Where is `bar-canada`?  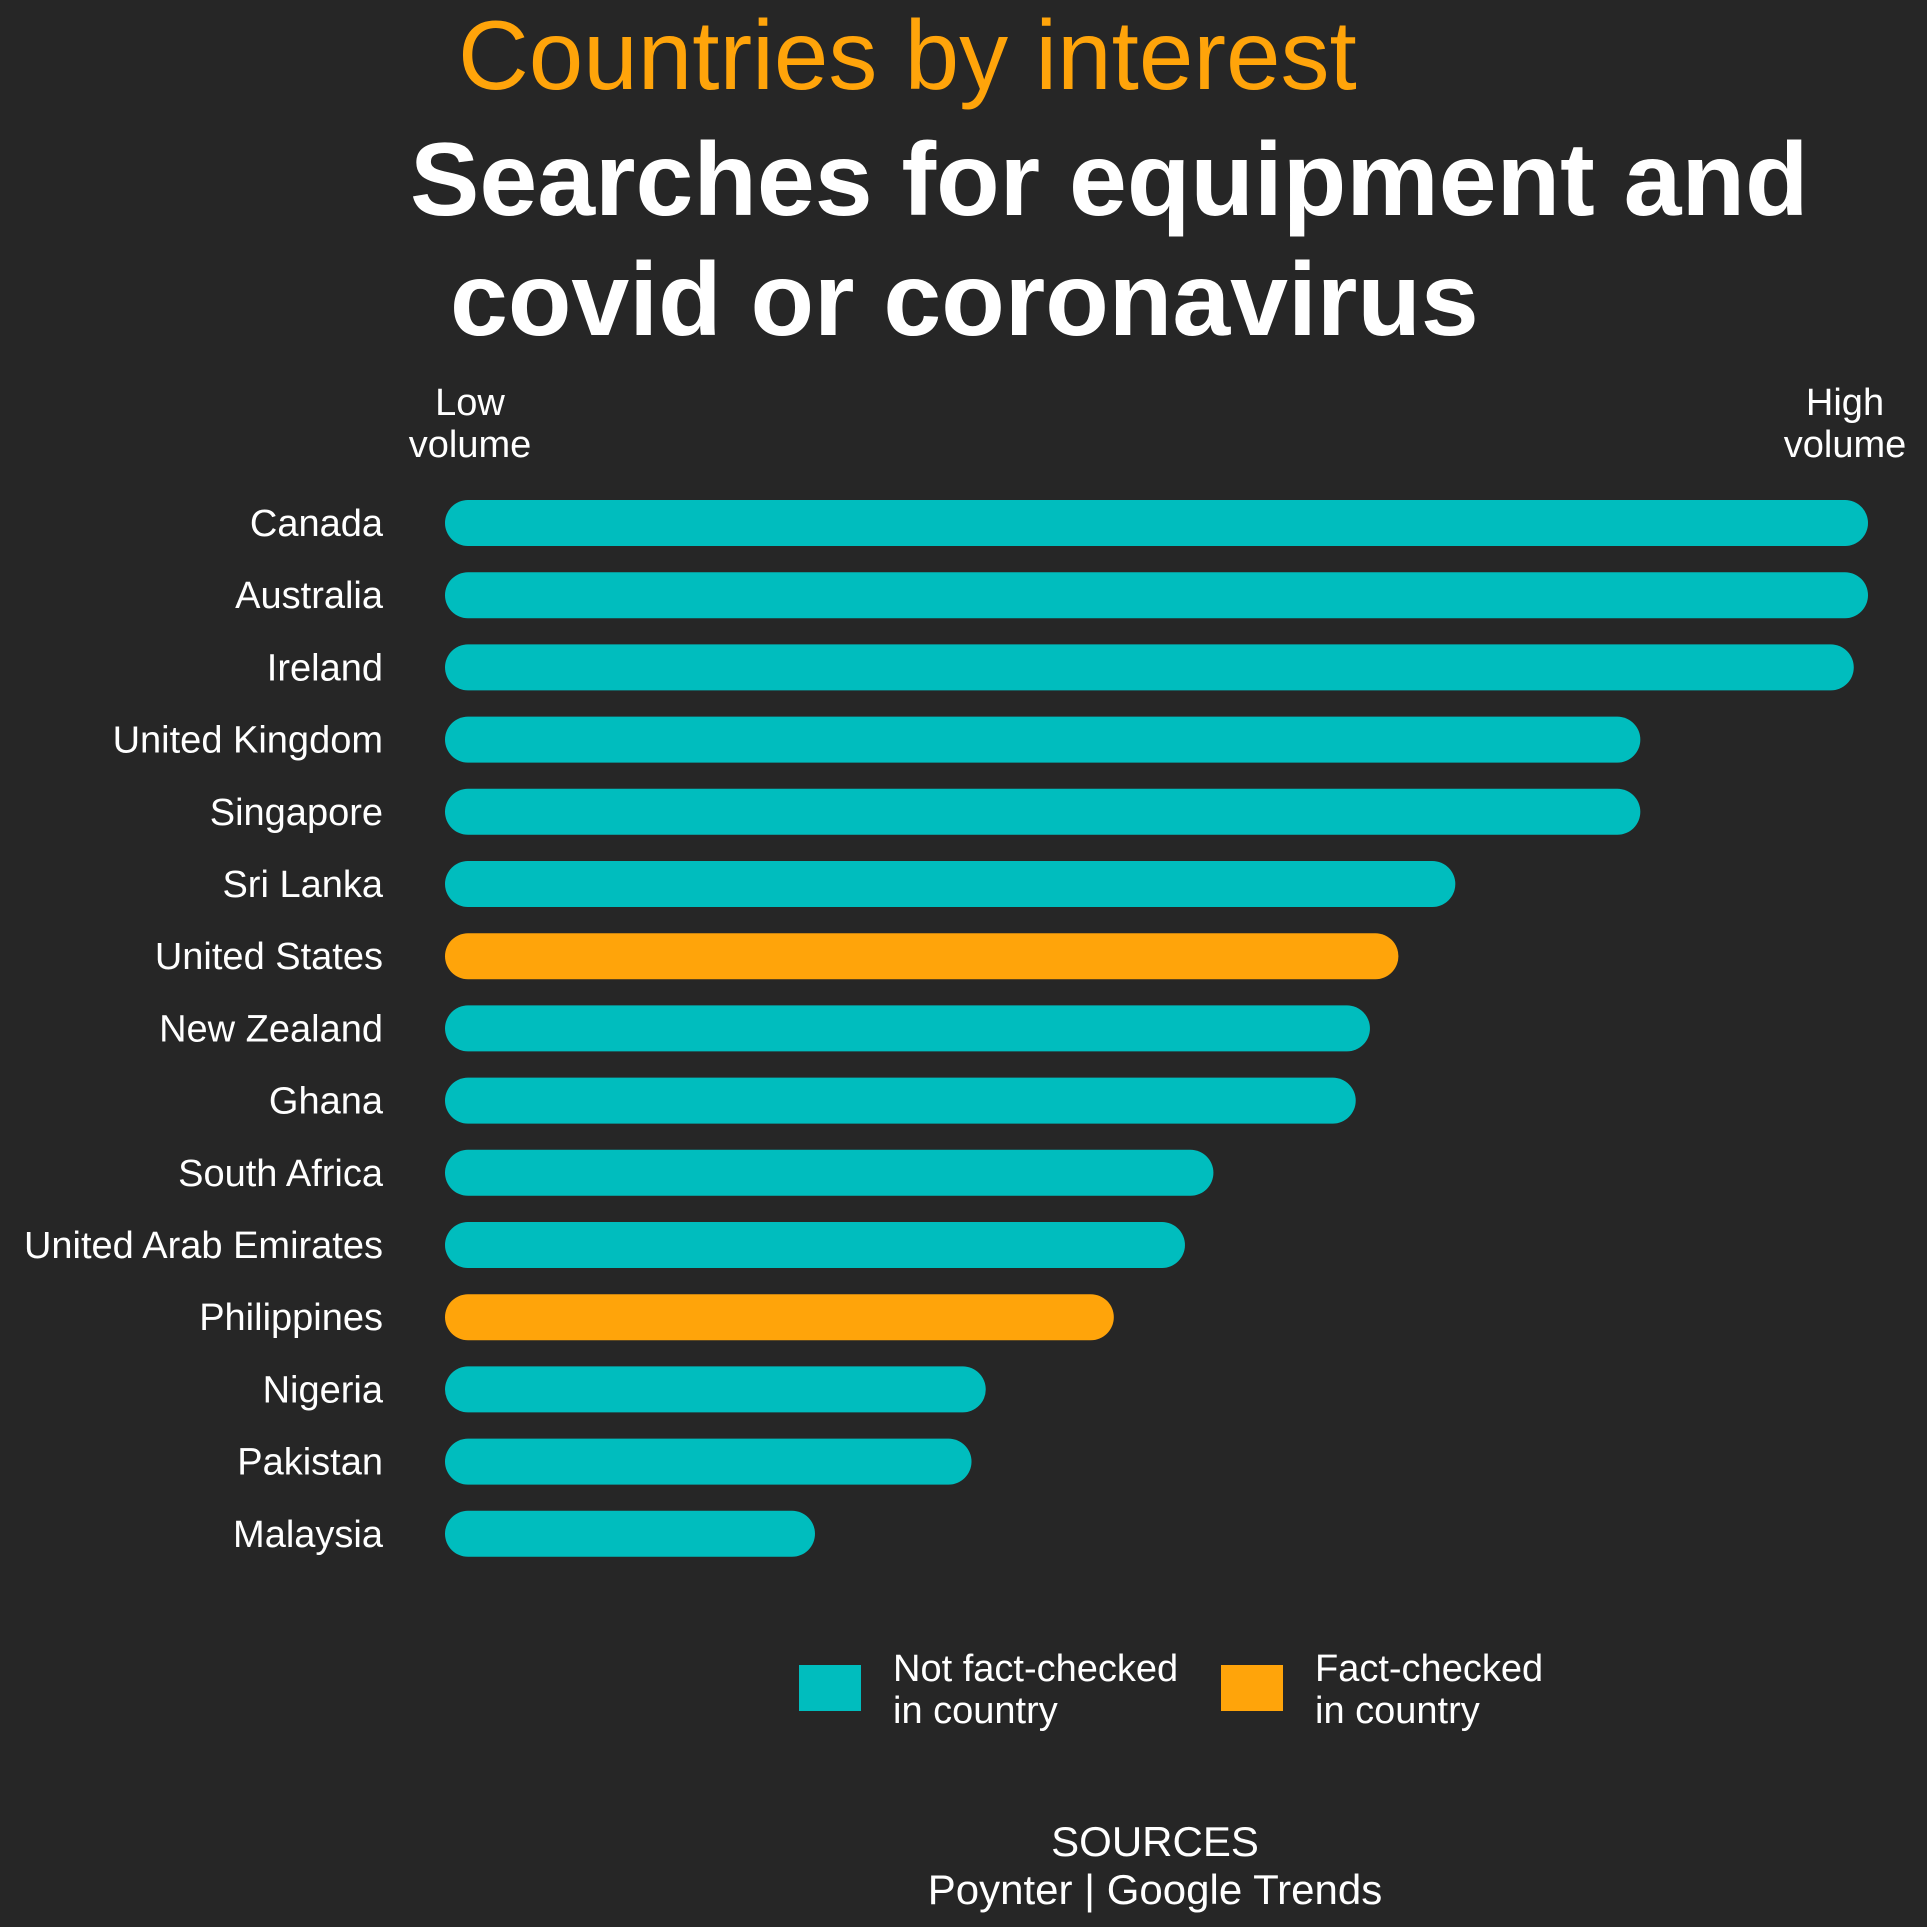
bar-canada is located at coordinates (1156, 523).